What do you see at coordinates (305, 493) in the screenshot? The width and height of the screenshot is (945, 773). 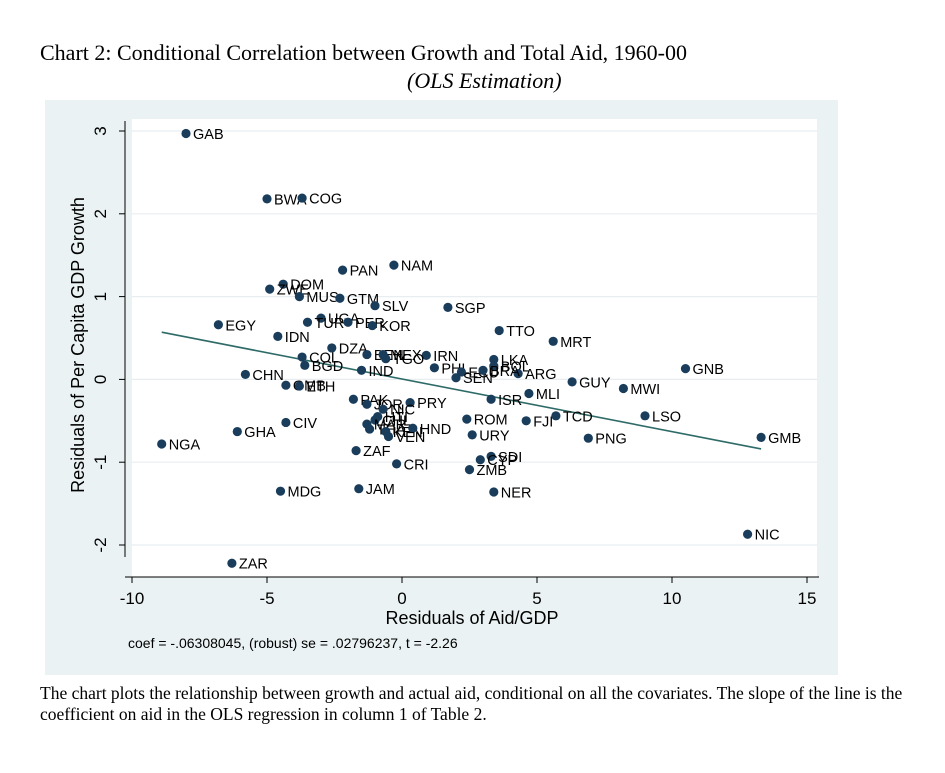 I see `point-label: MDG` at bounding box center [305, 493].